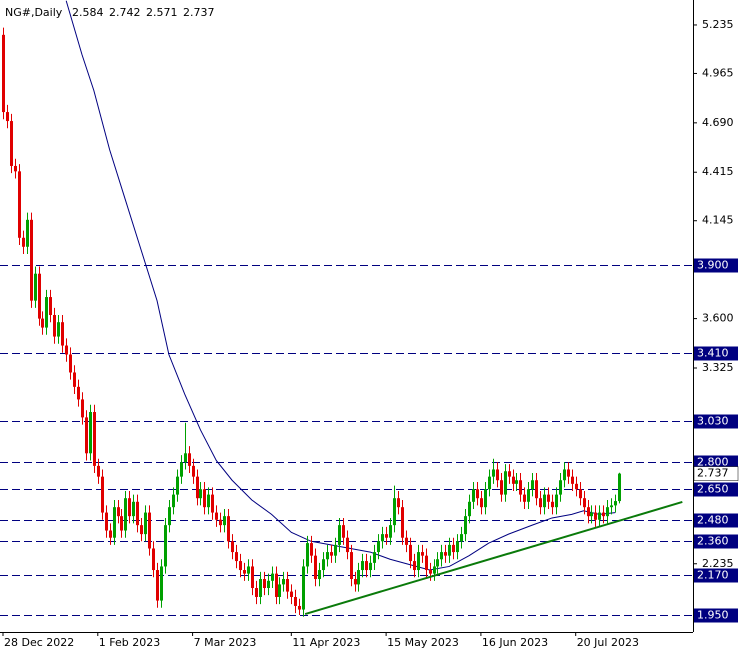  What do you see at coordinates (718, 367) in the screenshot?
I see `y-tick-label: 3.325` at bounding box center [718, 367].